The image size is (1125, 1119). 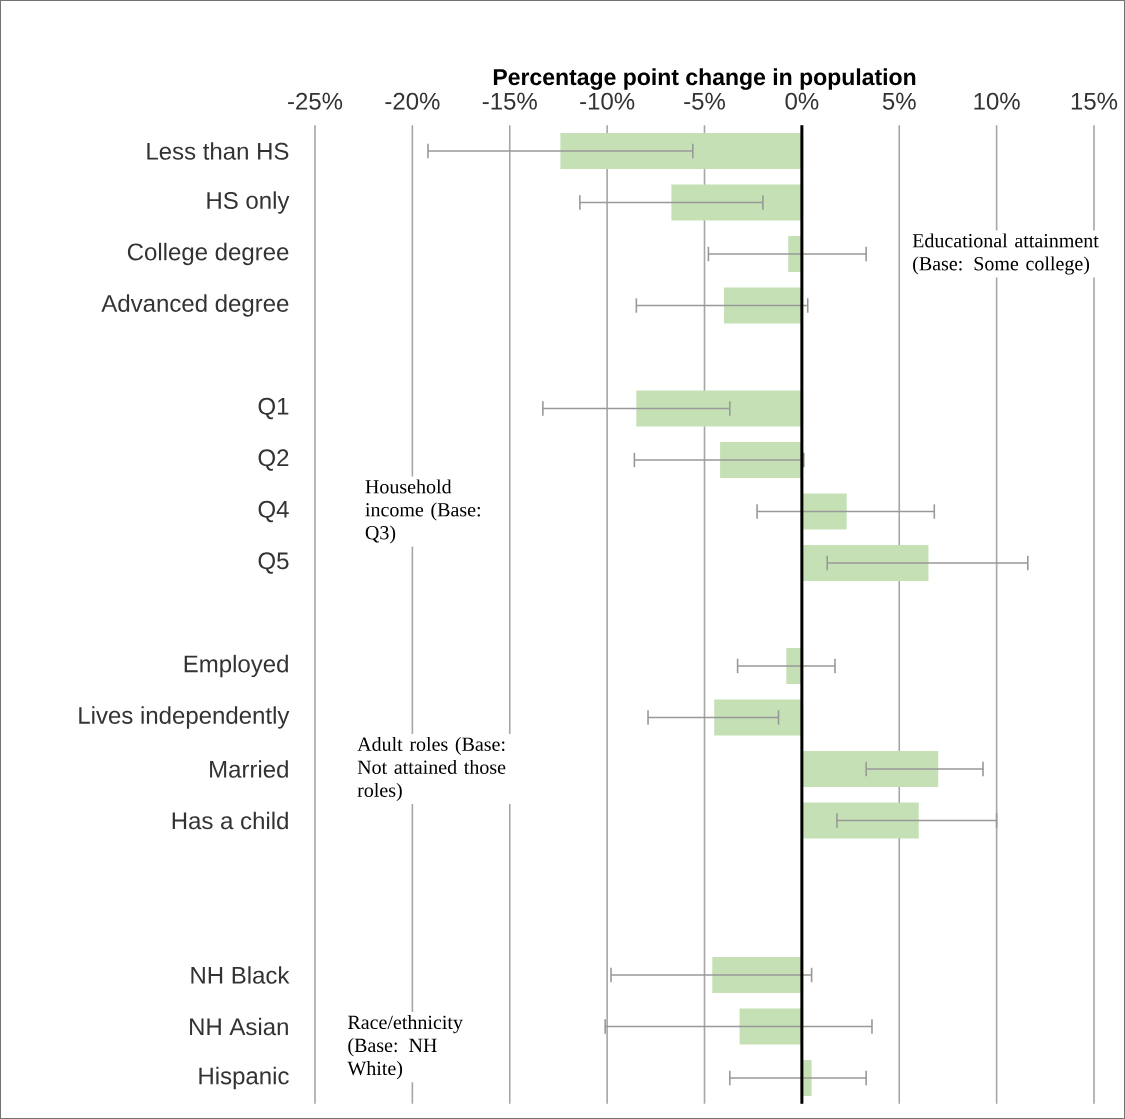 I want to click on y-tick-label: HS only, so click(x=248, y=202).